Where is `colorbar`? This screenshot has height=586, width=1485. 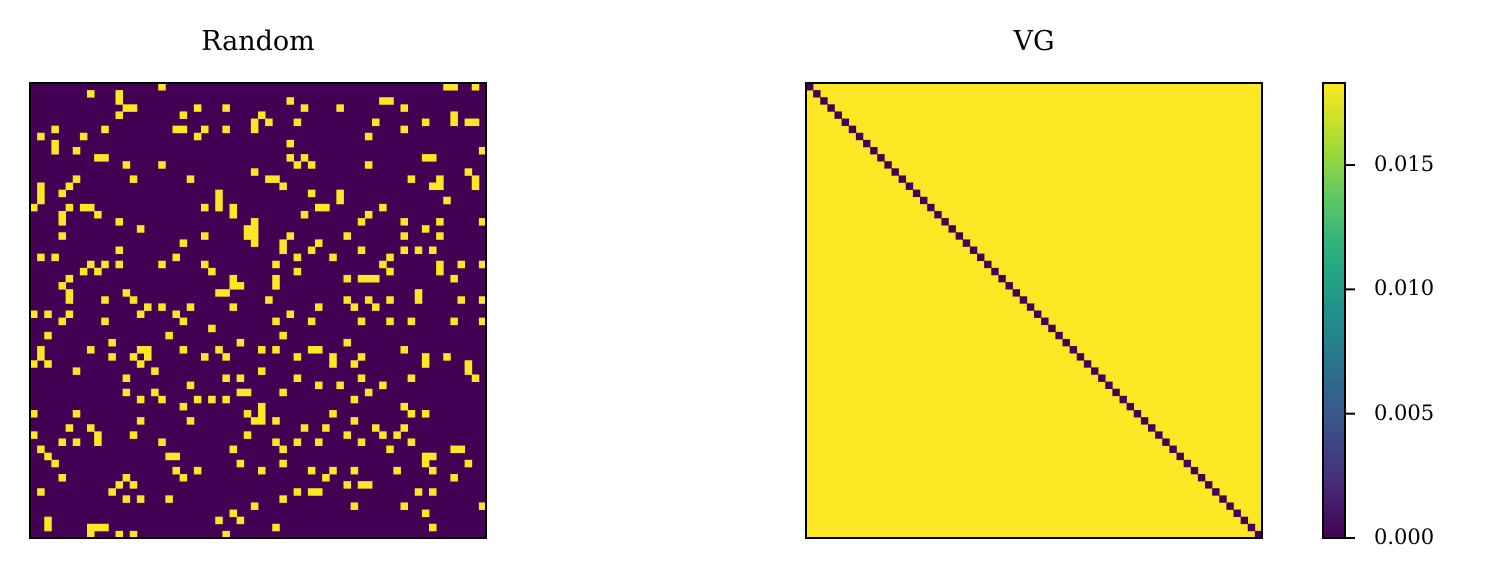
colorbar is located at coordinates (1334, 310).